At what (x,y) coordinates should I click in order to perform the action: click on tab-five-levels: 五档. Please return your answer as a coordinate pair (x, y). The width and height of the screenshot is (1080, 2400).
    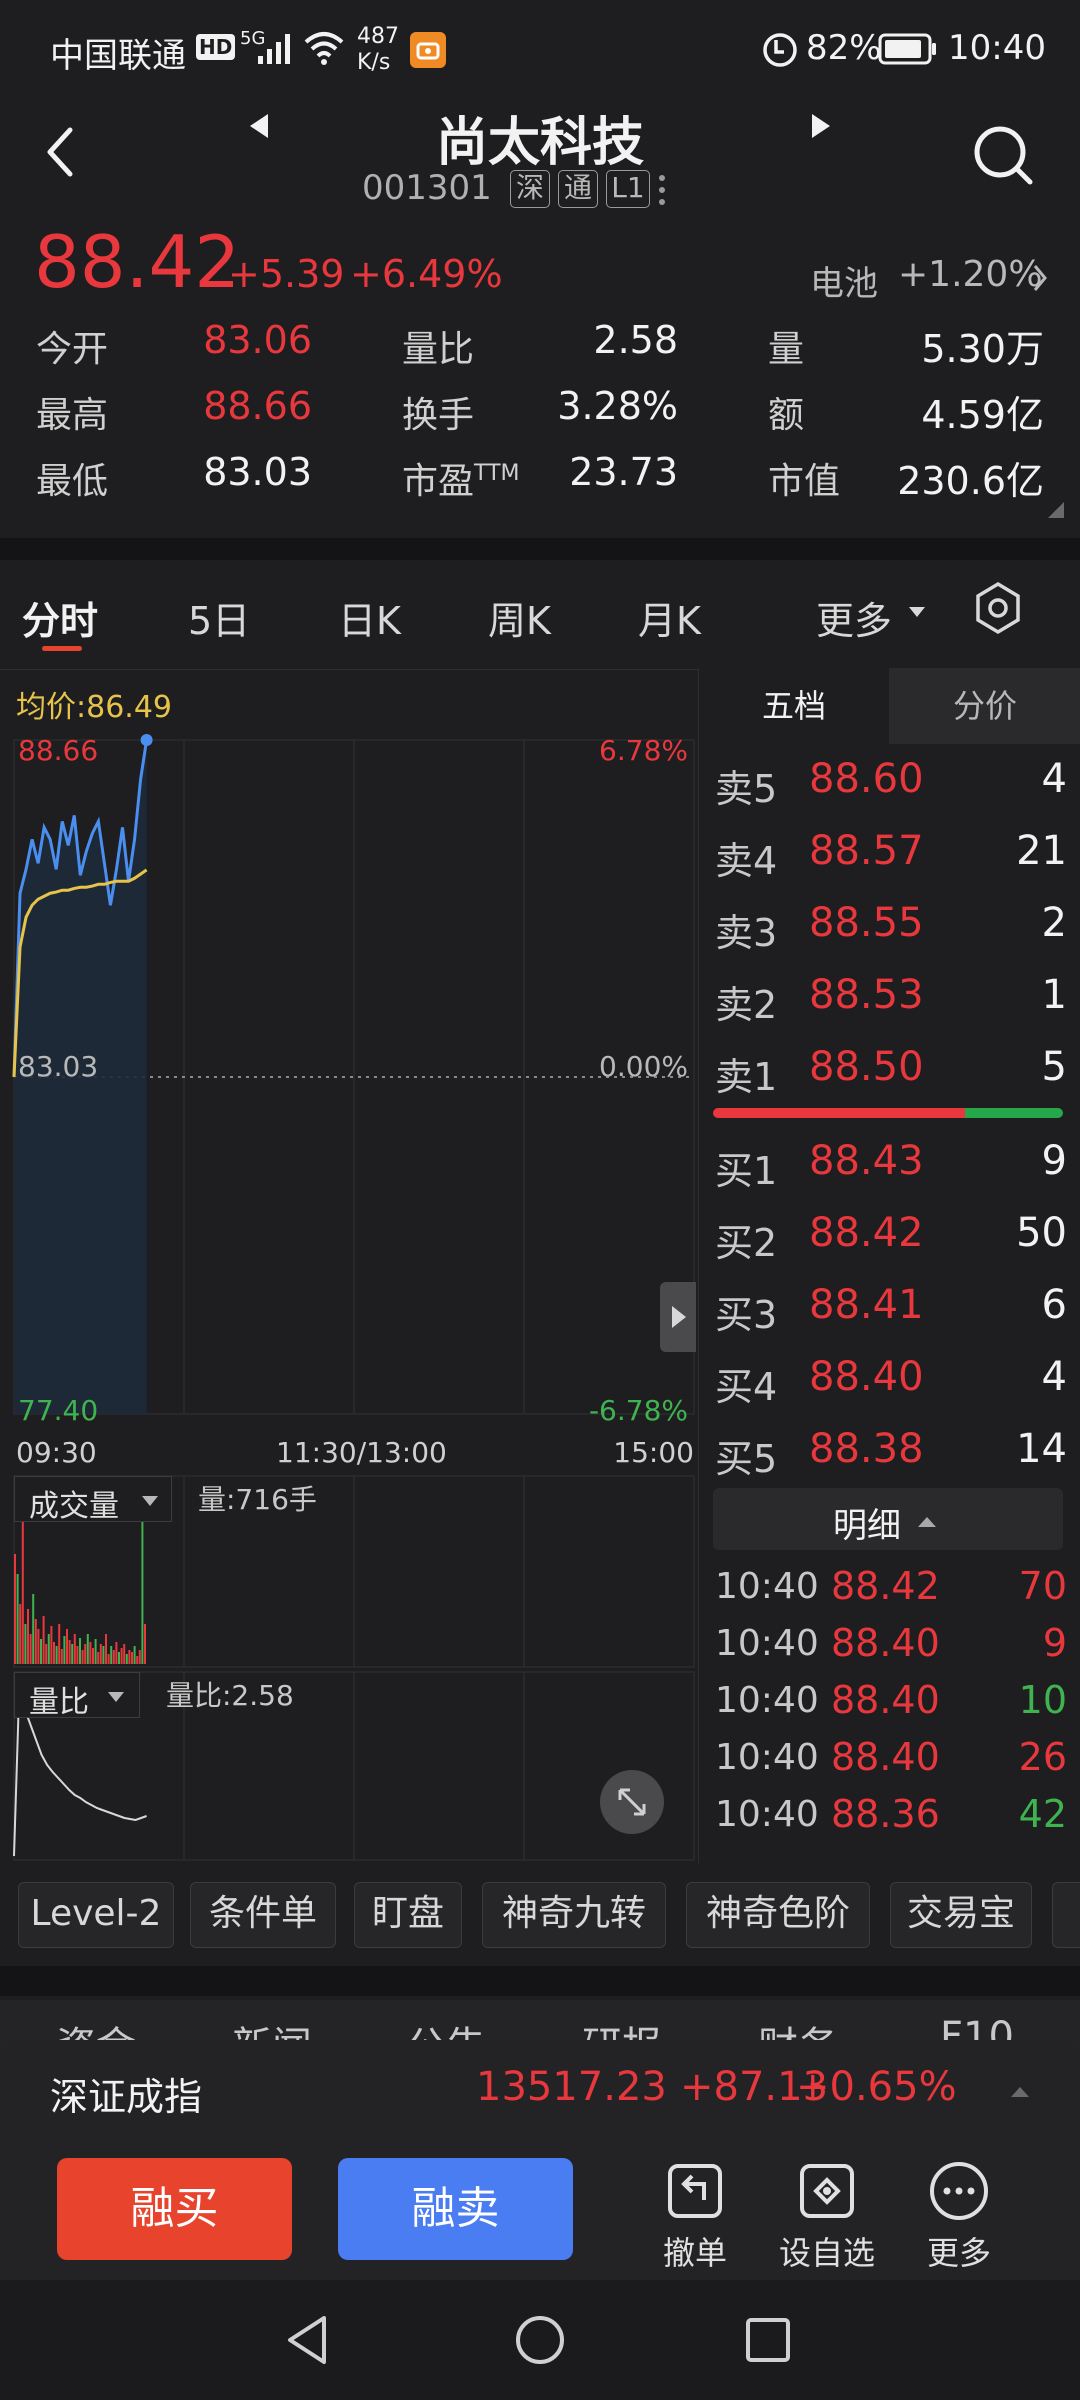
    Looking at the image, I should click on (794, 706).